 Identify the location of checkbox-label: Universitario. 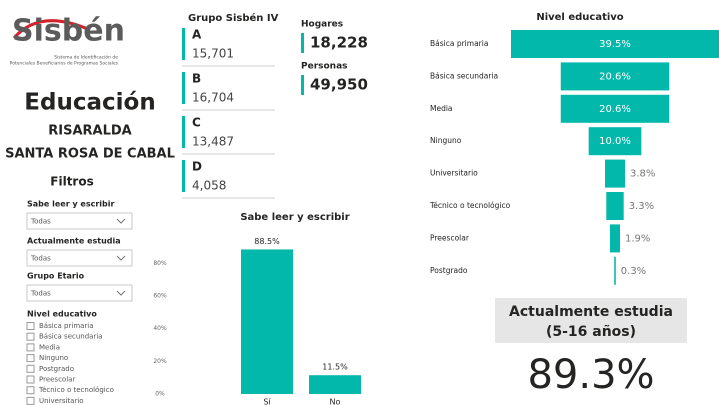
(61, 401).